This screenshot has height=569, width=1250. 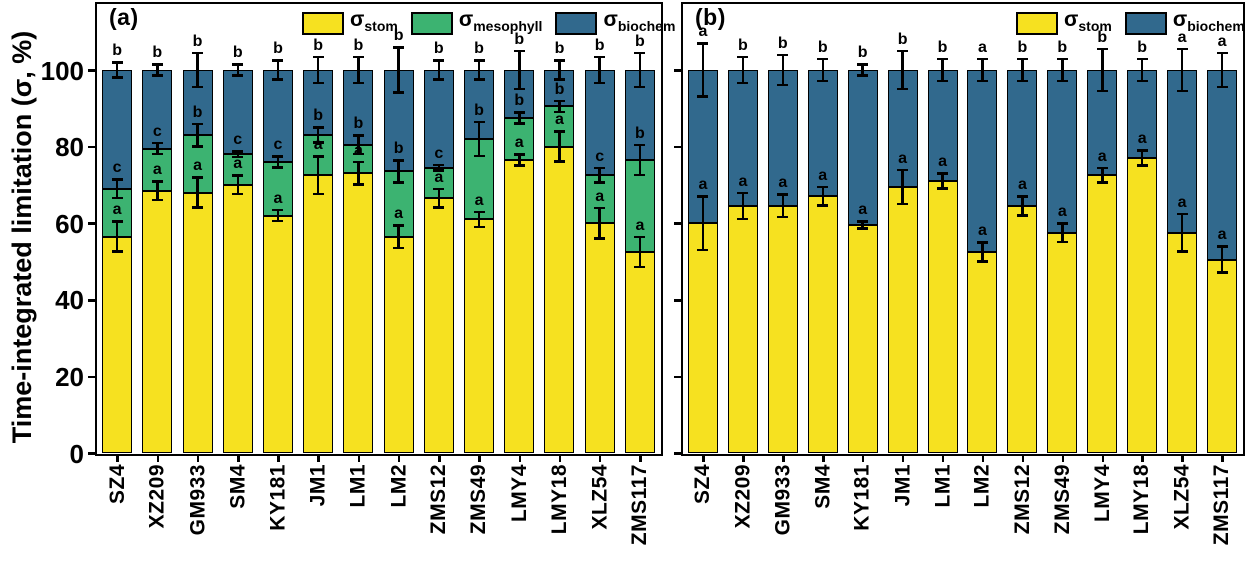 I want to click on legend-label: σstom, so click(x=1088, y=21).